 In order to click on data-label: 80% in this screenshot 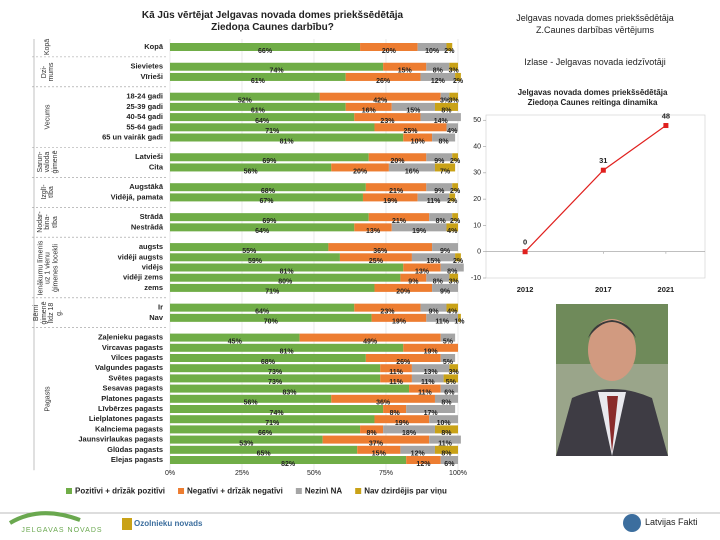, I will do `click(285, 282)`.